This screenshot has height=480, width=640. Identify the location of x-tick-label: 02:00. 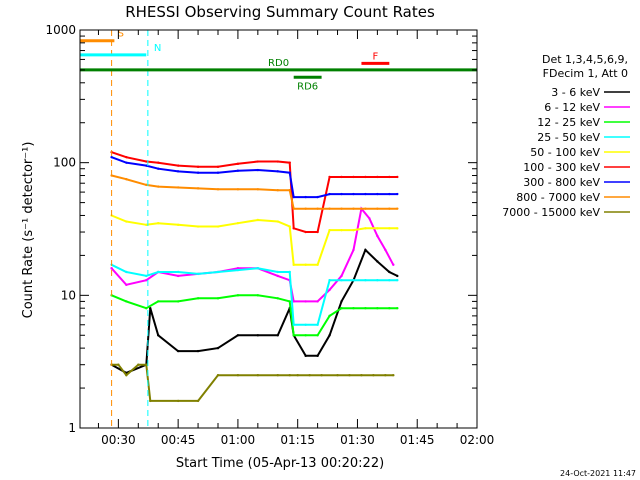
(477, 440).